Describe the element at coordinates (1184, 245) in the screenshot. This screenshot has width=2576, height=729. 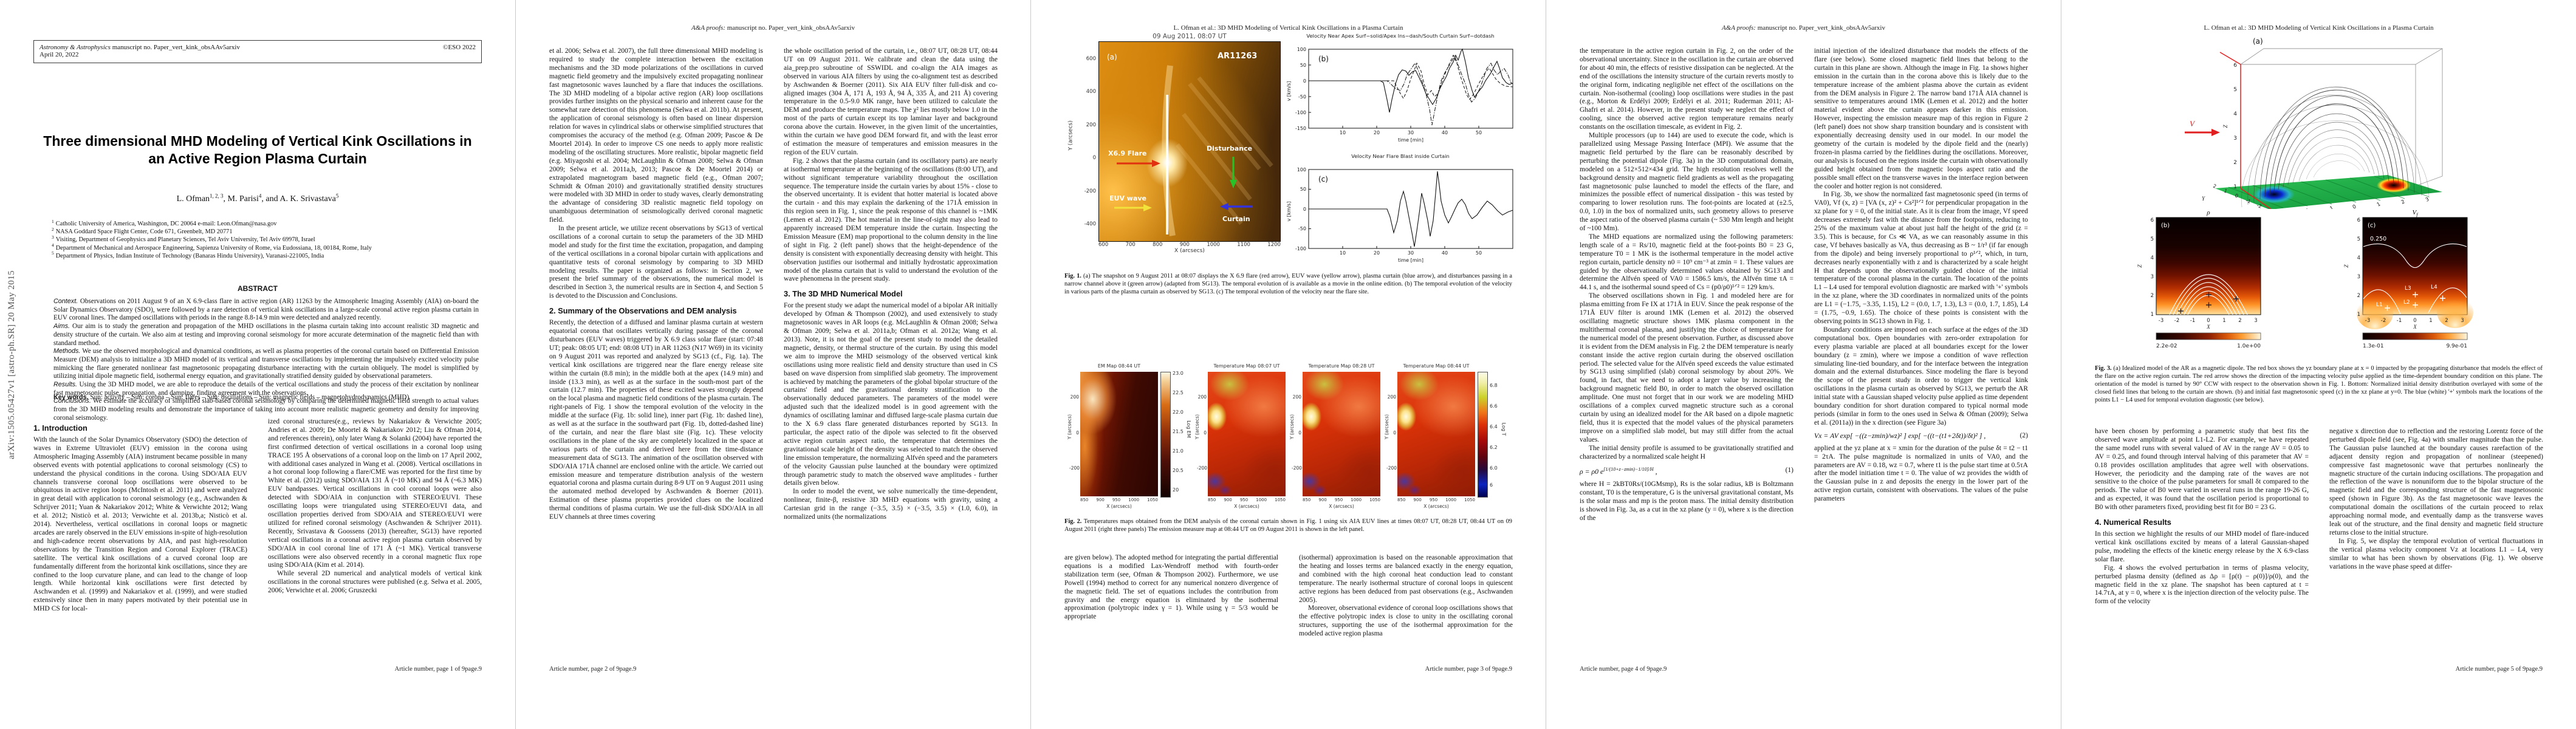
I see `tick-label: 900` at that location.